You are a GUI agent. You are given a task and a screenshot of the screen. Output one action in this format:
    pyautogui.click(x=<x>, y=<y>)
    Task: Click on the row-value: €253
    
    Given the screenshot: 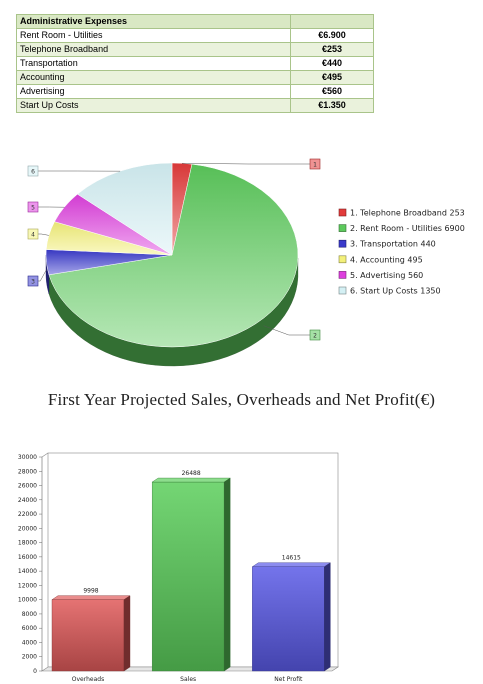 What is the action you would take?
    pyautogui.click(x=332, y=49)
    